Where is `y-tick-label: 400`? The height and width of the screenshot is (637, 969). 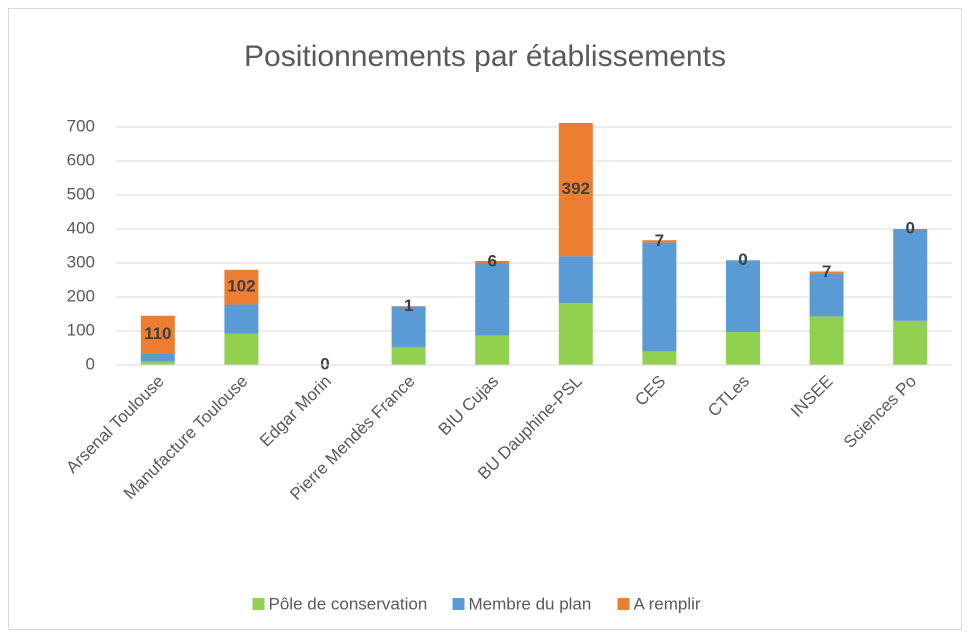
y-tick-label: 400 is located at coordinates (81, 227).